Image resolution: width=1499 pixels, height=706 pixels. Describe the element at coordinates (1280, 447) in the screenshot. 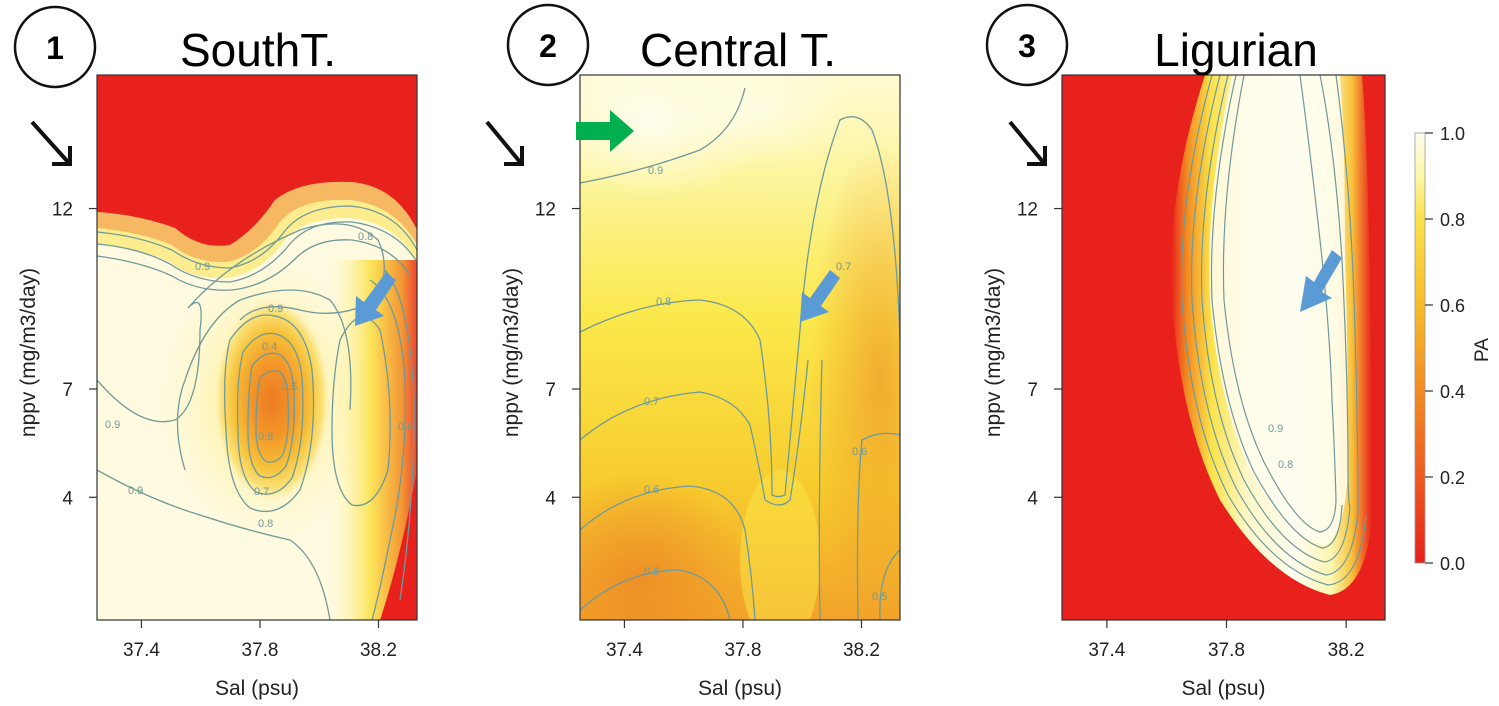

I see `contour-labels-ligurian: 0.9 0.8` at that location.